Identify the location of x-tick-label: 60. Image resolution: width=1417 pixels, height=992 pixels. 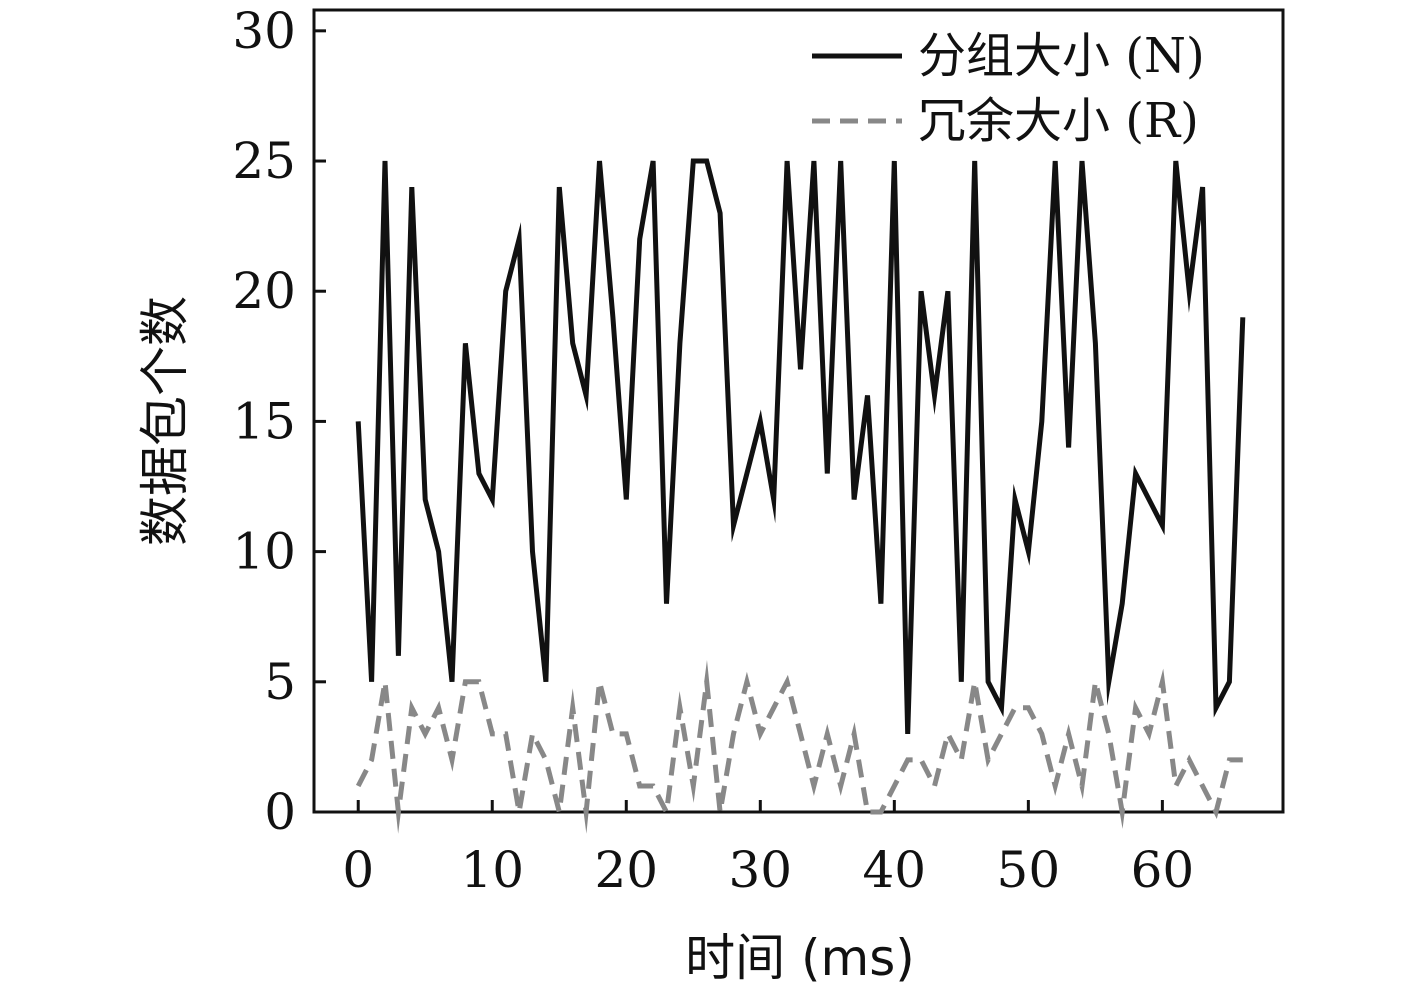
(1163, 870).